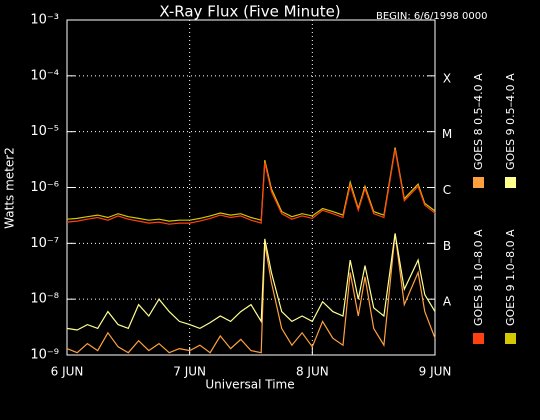 This screenshot has height=420, width=540. What do you see at coordinates (510, 121) in the screenshot?
I see `legend-label: GOES 9 0.5–4.0 A` at bounding box center [510, 121].